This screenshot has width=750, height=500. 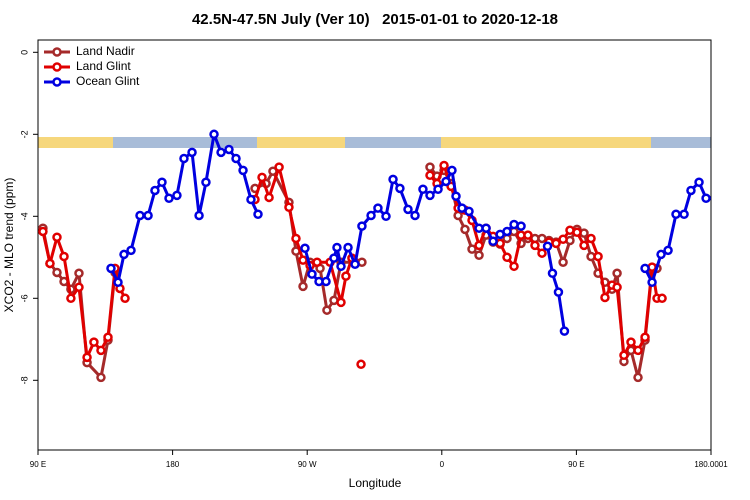 I want to click on x-tick-label: 90 W, so click(x=307, y=464).